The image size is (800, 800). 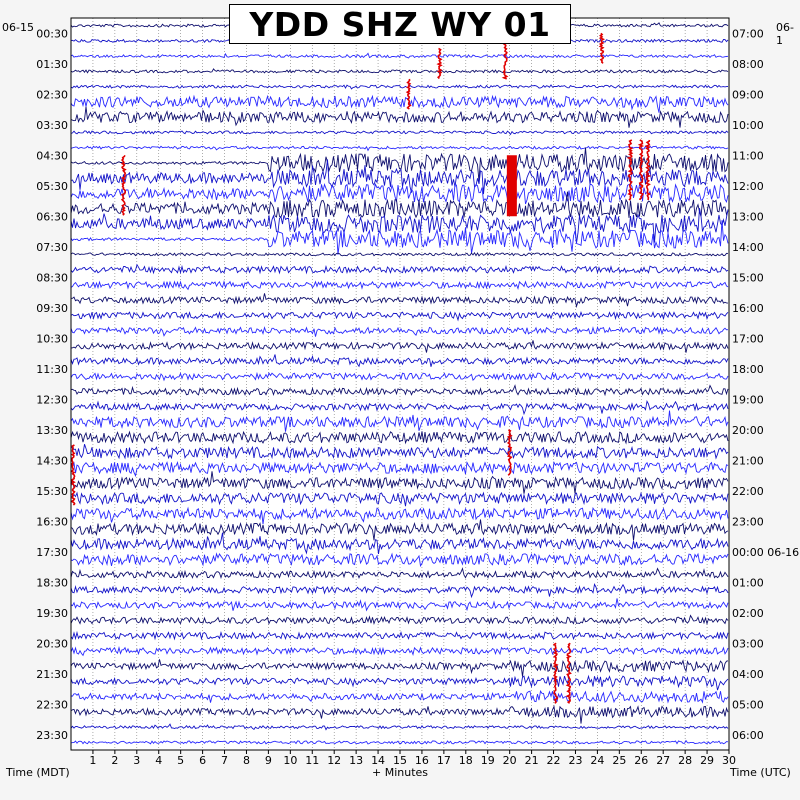 I want to click on left-tick-label: 16:30, so click(x=52, y=521).